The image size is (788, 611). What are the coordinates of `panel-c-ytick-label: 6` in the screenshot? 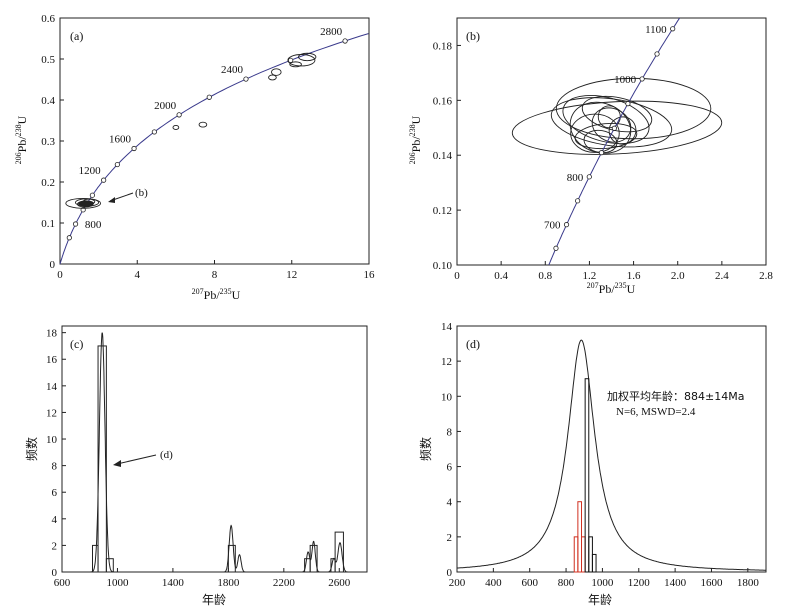 It's located at (55, 493).